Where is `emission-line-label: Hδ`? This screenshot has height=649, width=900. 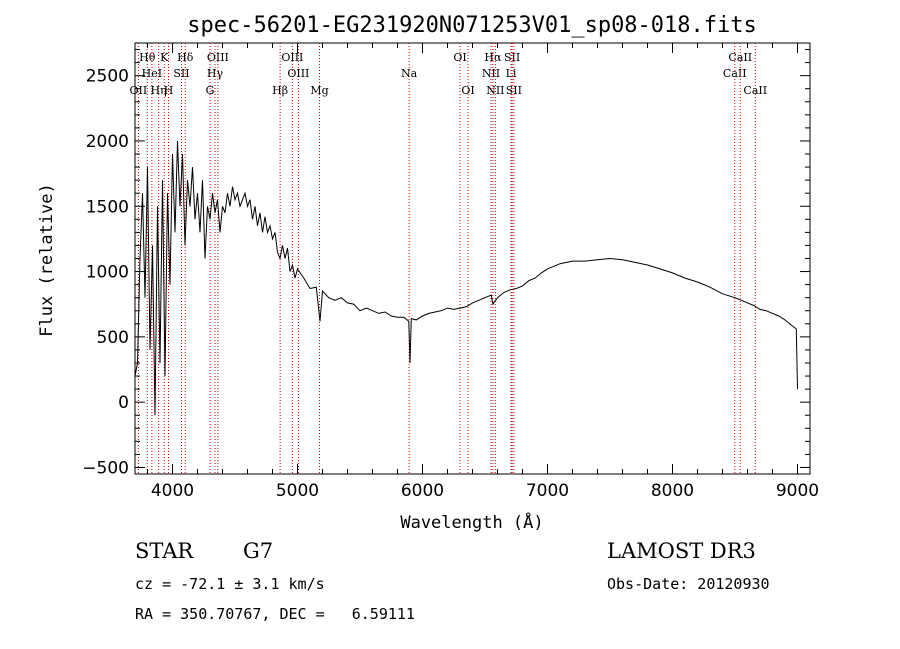
emission-line-label: Hδ is located at coordinates (185, 57).